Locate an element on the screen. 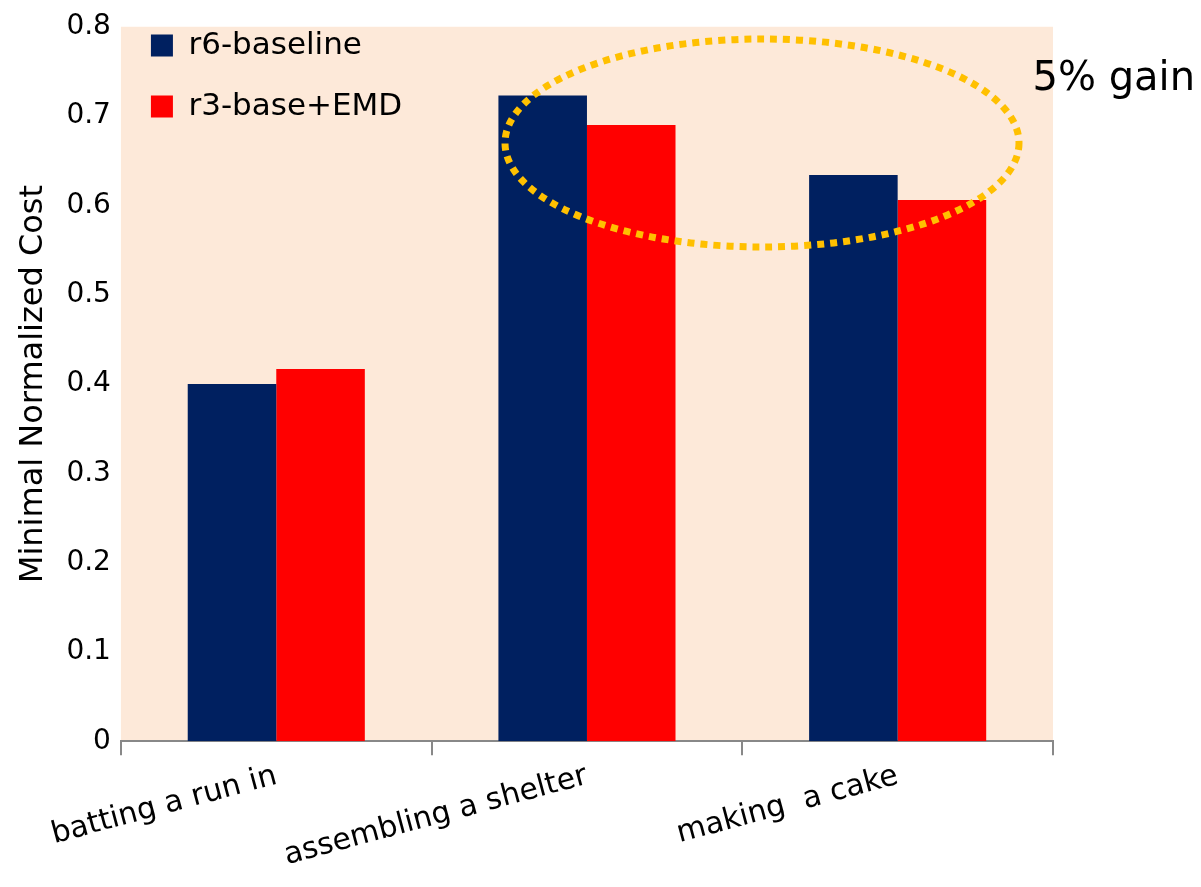  legend-label: r3-base+EMD is located at coordinates (295, 103).